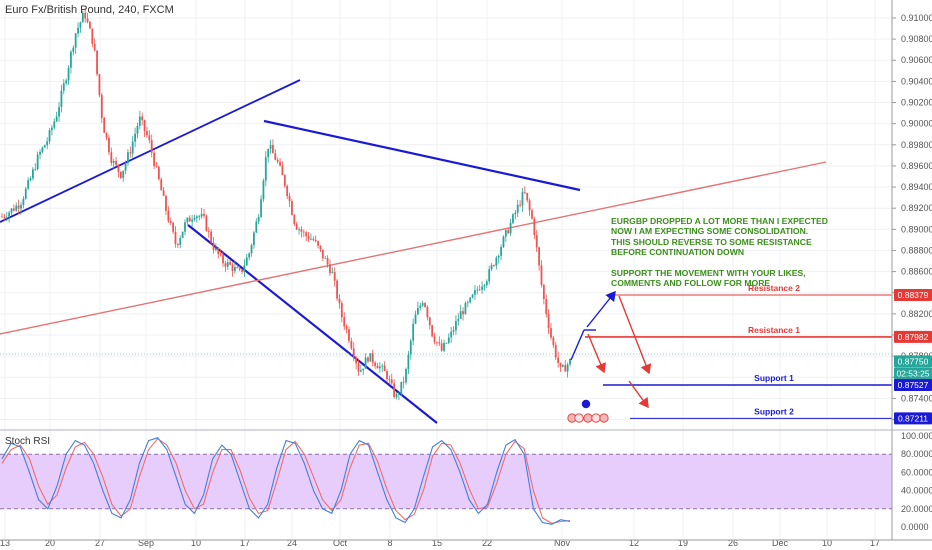 Image resolution: width=932 pixels, height=550 pixels. Describe the element at coordinates (774, 411) in the screenshot. I see `level-label: Support 2` at that location.